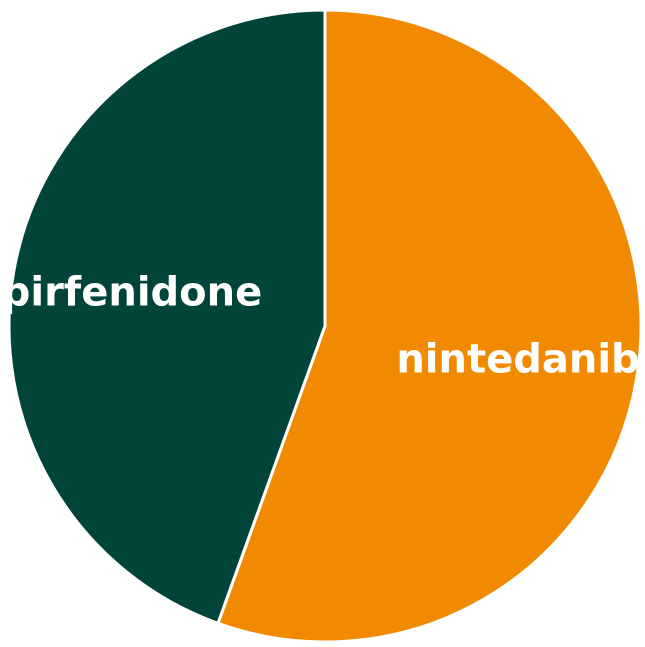  What do you see at coordinates (517, 360) in the screenshot?
I see `pie-label-nintedanib: nintedanib` at bounding box center [517, 360].